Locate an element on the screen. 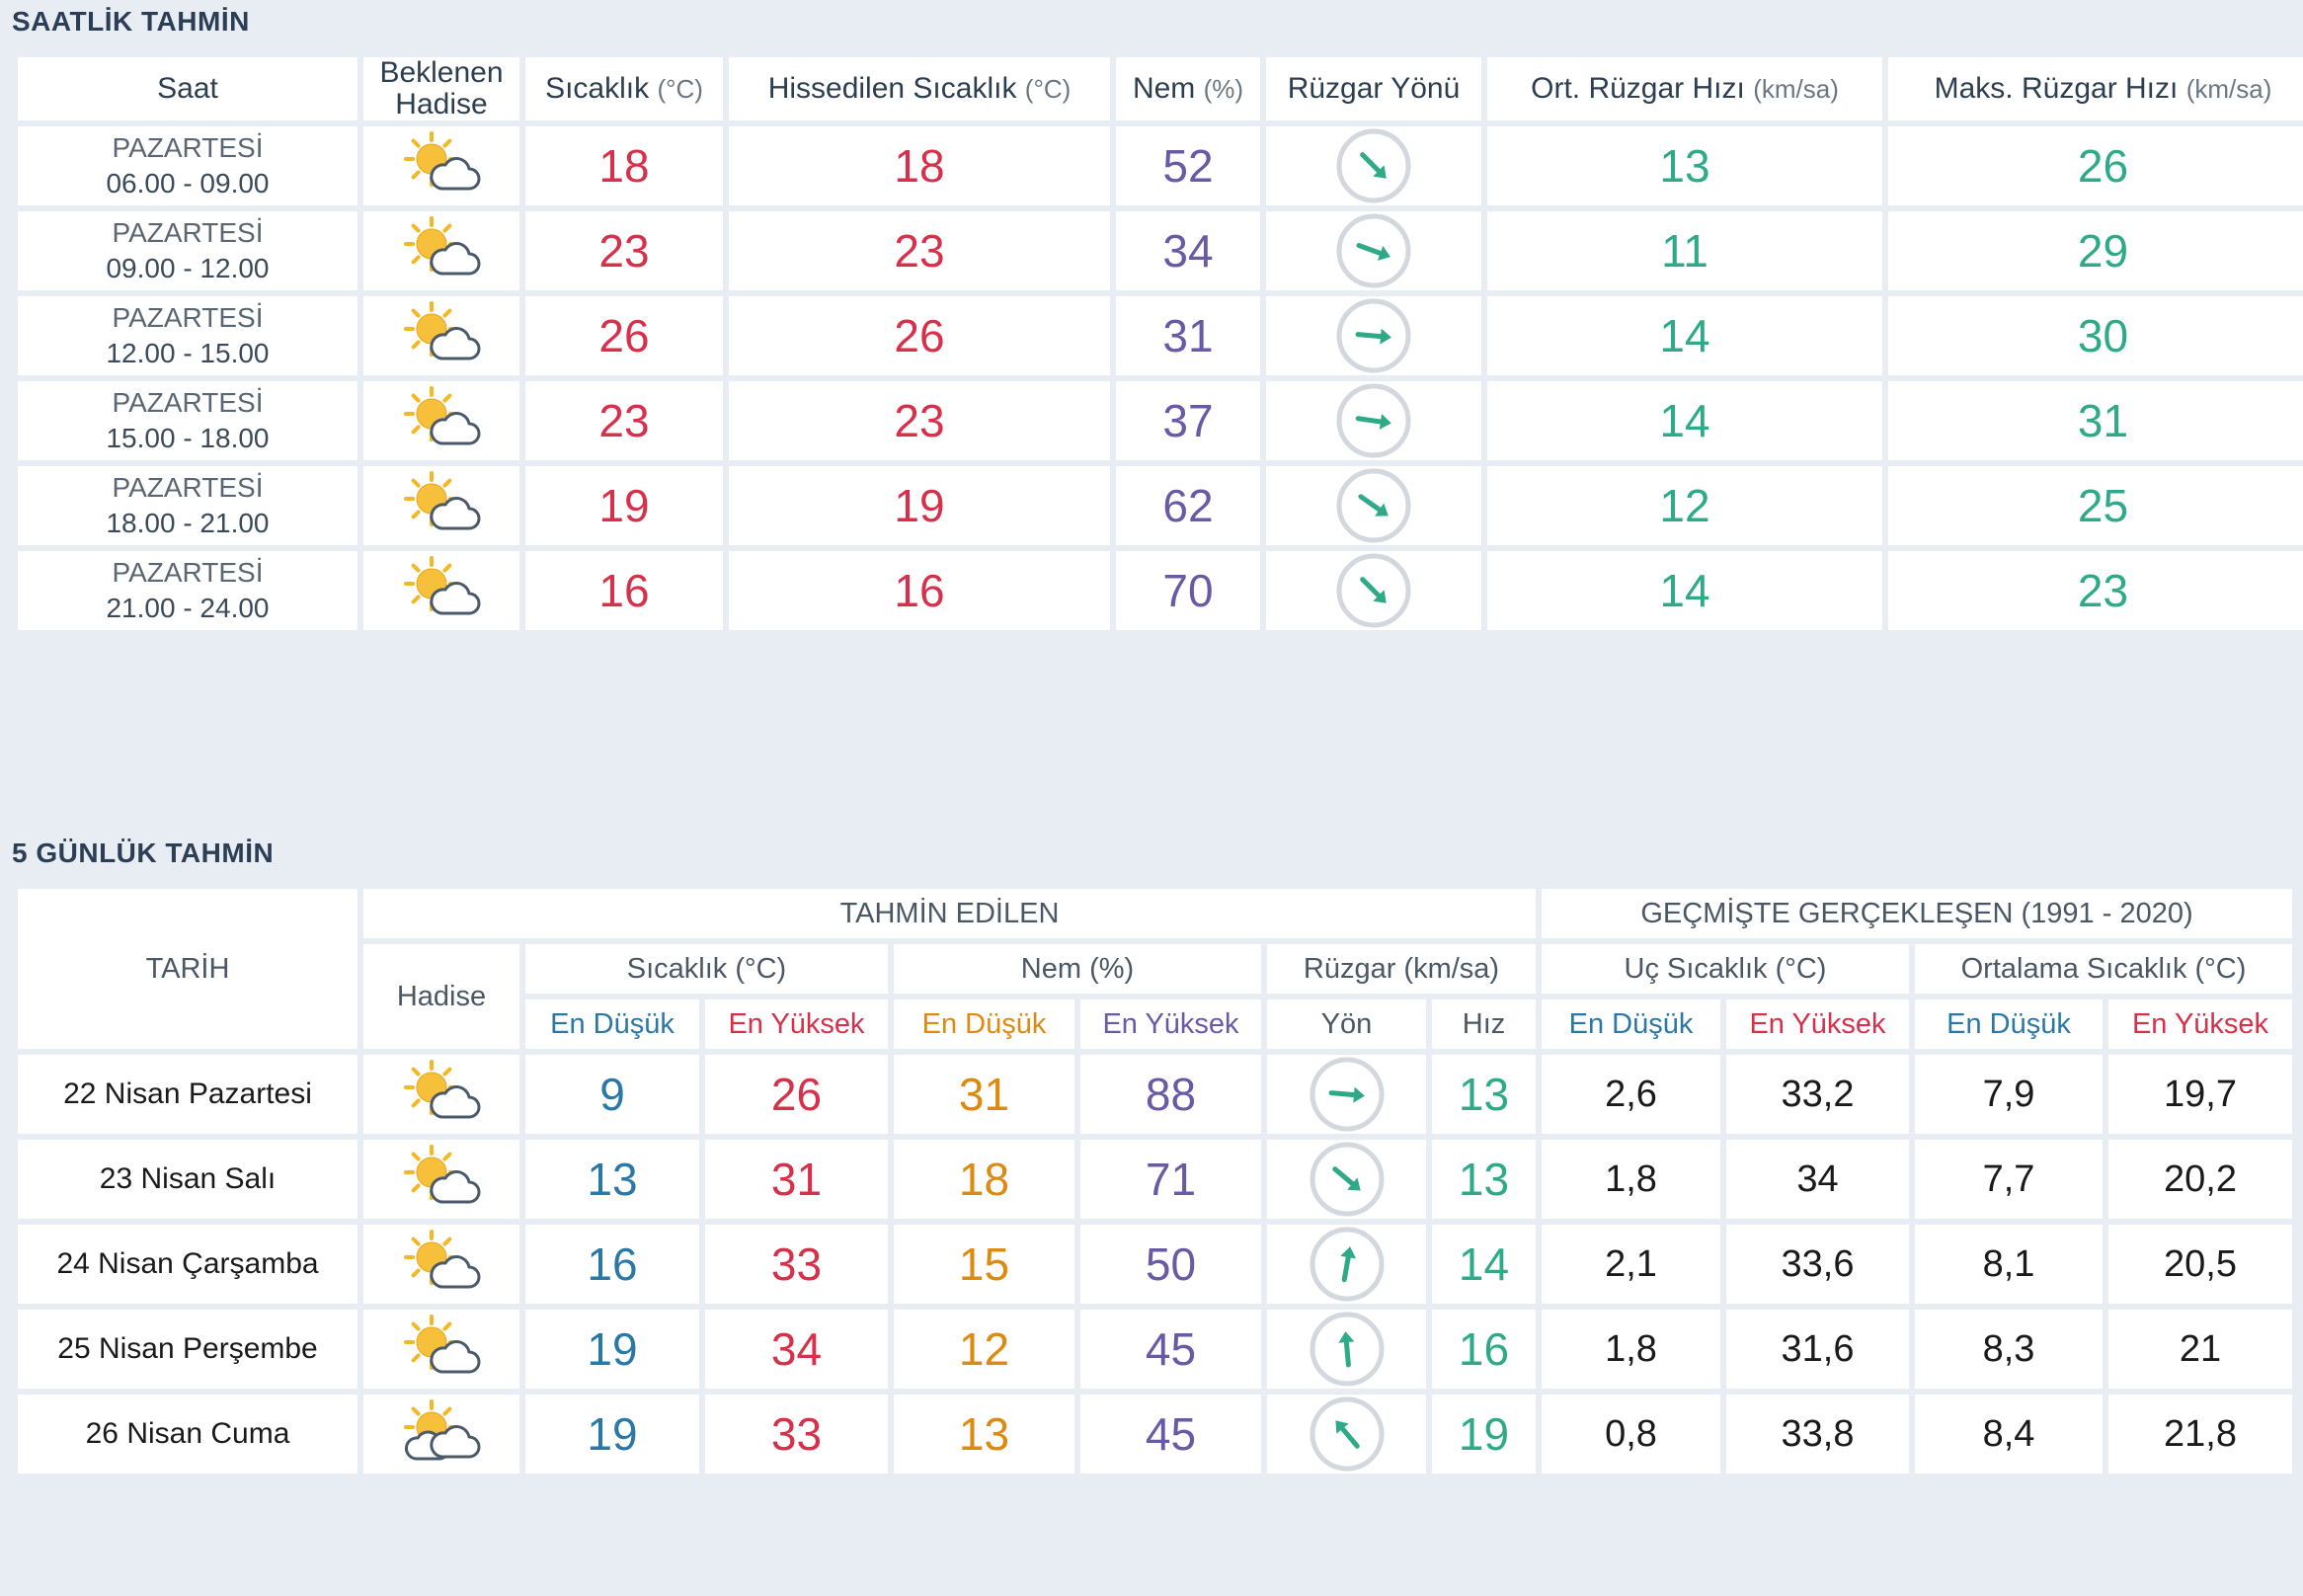 Image resolution: width=2303 pixels, height=1596 pixels. daily-header-forecast-group: TAHMİN EDİLEN is located at coordinates (949, 913).